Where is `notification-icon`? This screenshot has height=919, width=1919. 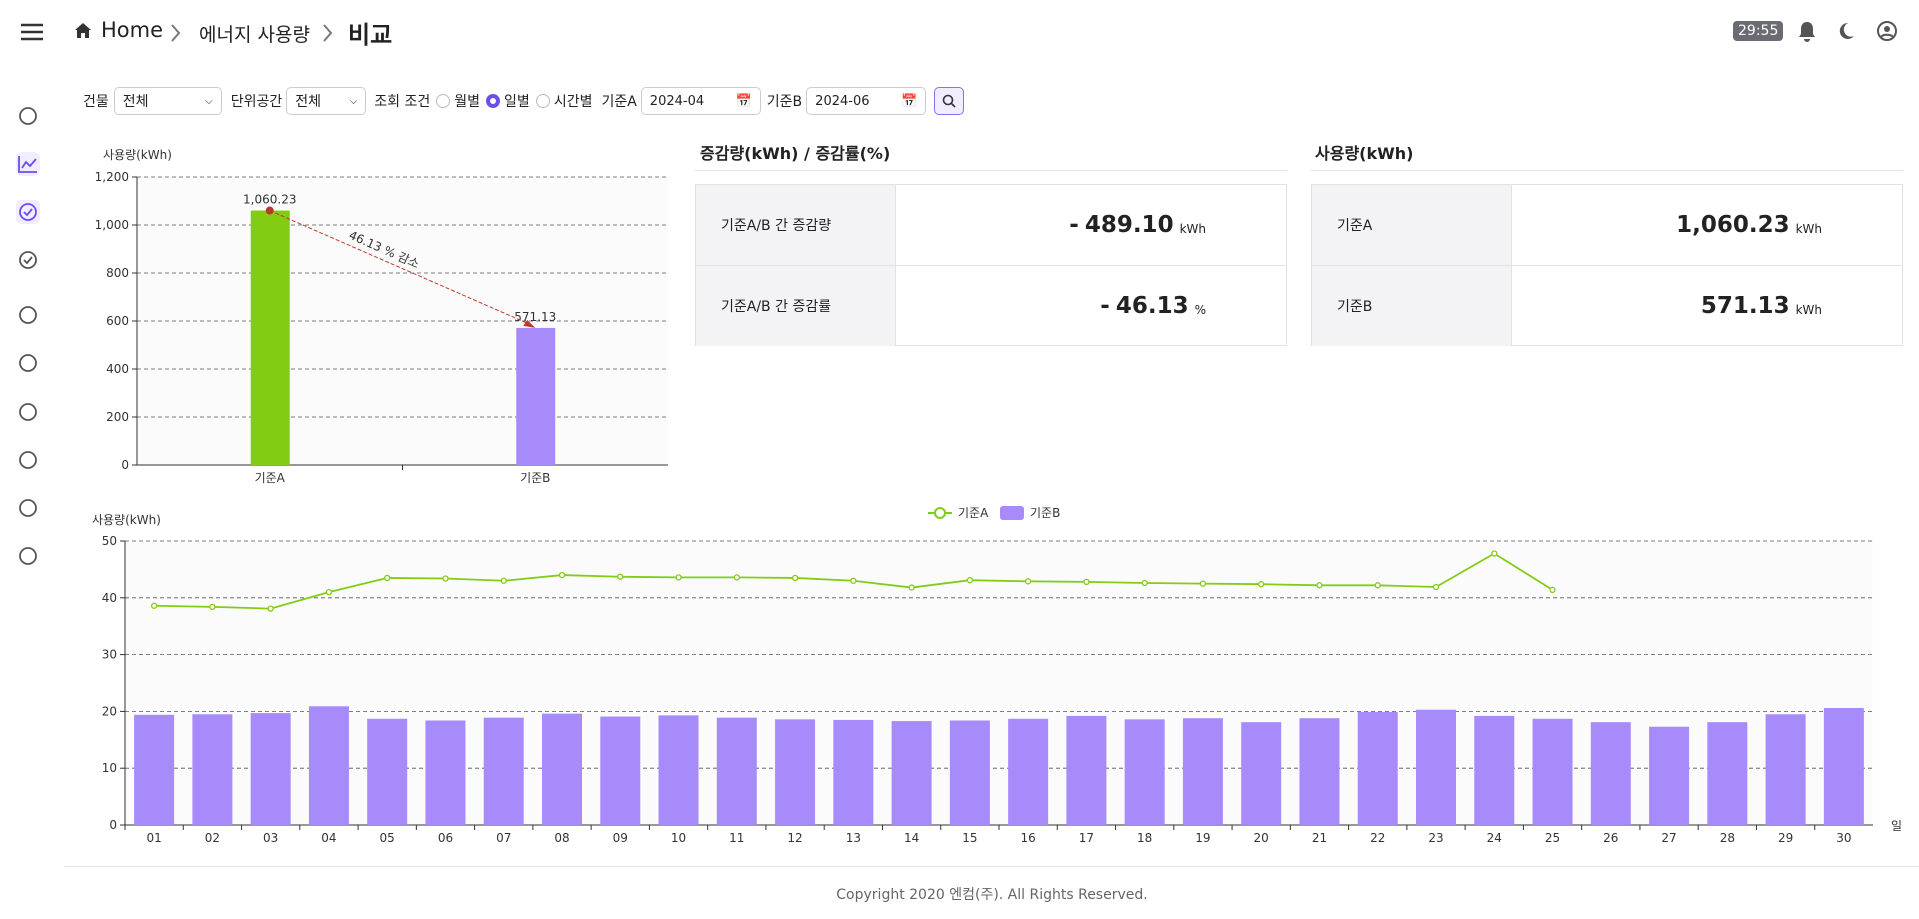 notification-icon is located at coordinates (1807, 31).